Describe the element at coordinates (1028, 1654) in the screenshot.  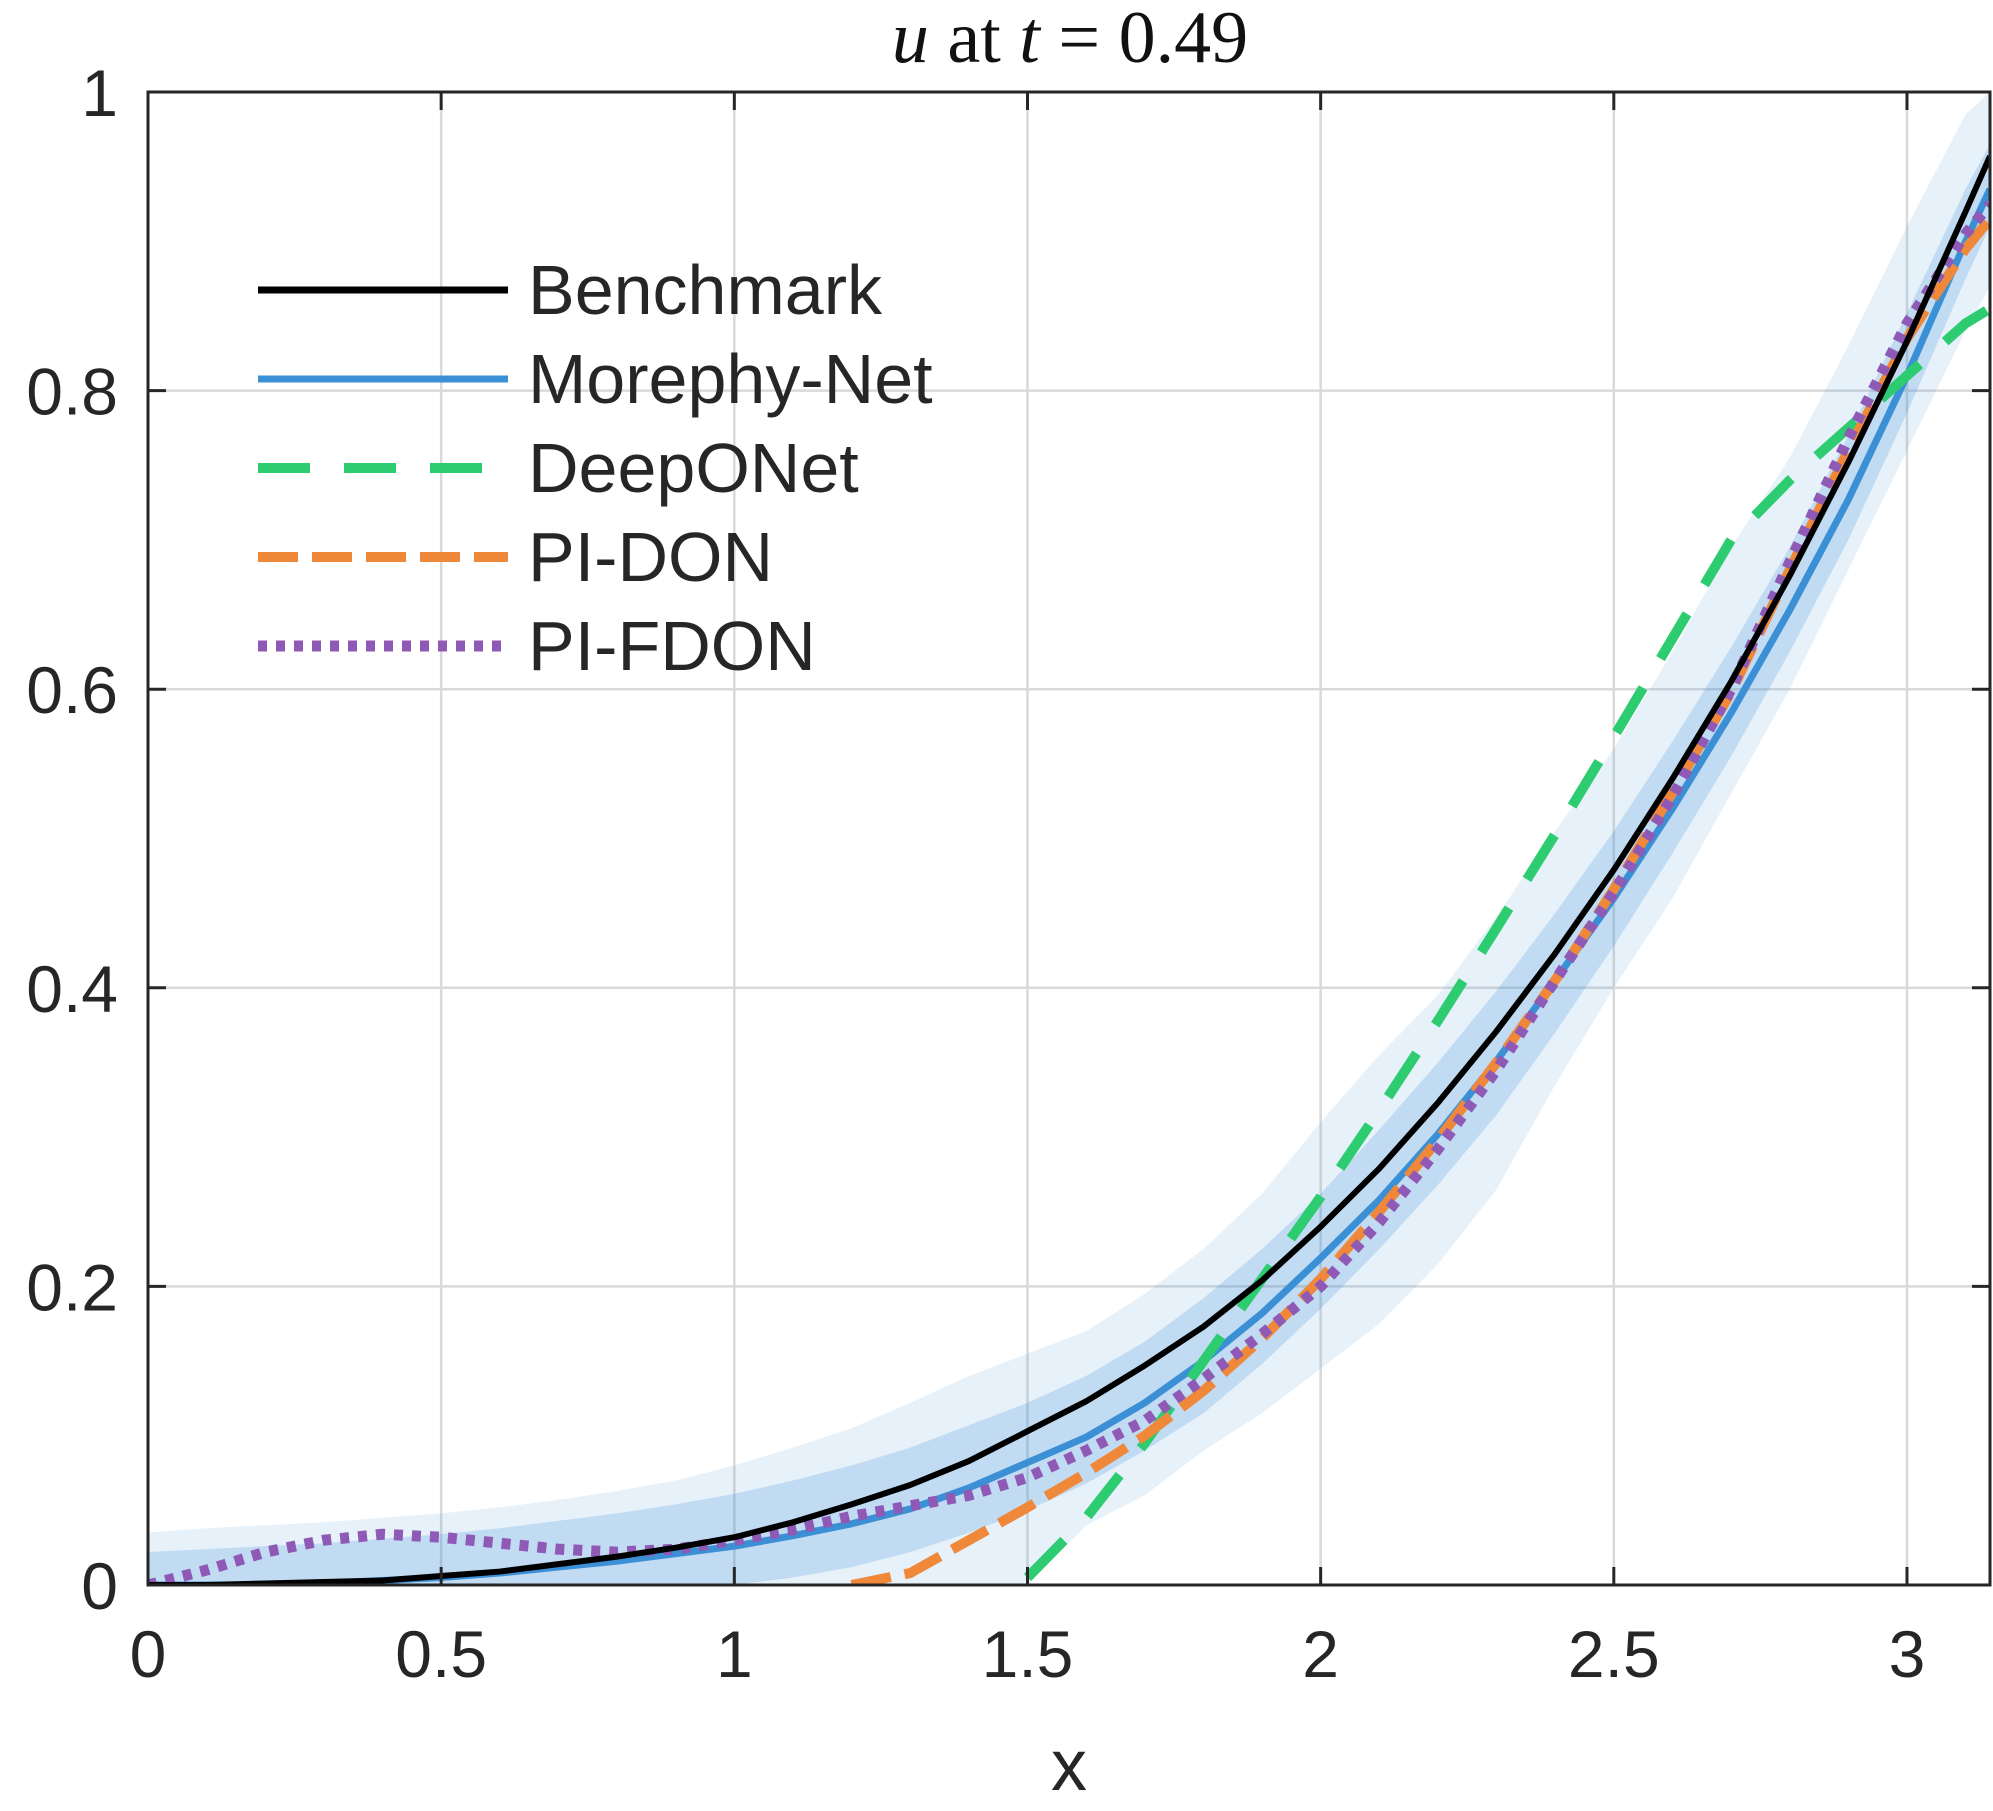
I see `x-tick-label: 1.5` at that location.